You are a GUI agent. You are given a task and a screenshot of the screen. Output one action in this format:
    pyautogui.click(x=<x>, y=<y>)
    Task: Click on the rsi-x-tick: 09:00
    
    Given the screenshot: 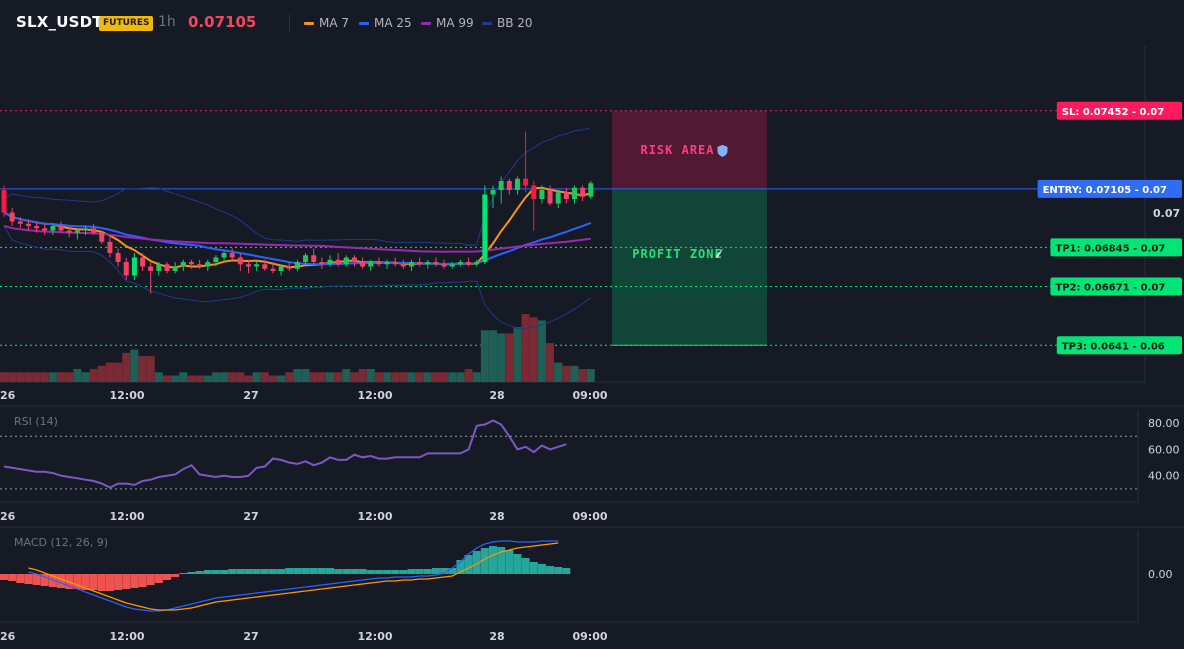 What is the action you would take?
    pyautogui.click(x=589, y=516)
    